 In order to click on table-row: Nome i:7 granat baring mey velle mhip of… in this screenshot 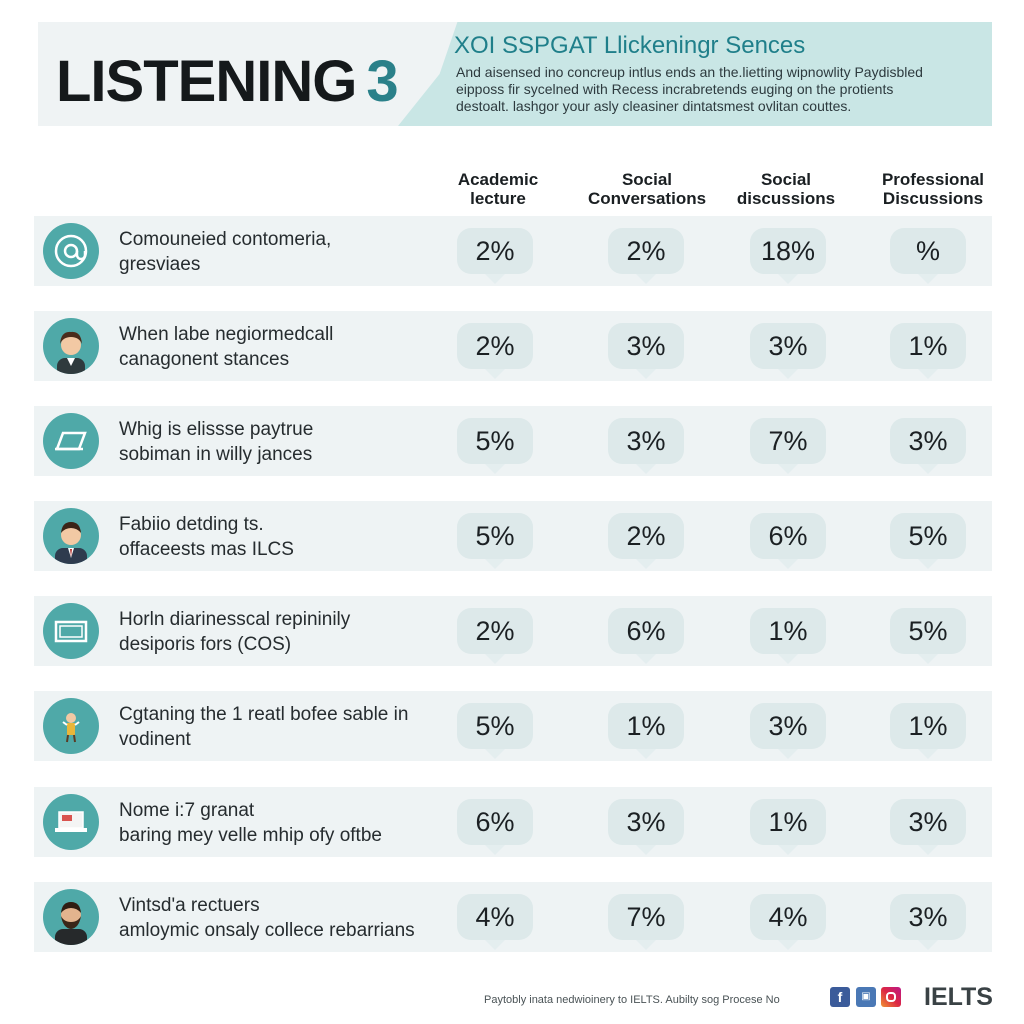, I will do `click(513, 822)`.